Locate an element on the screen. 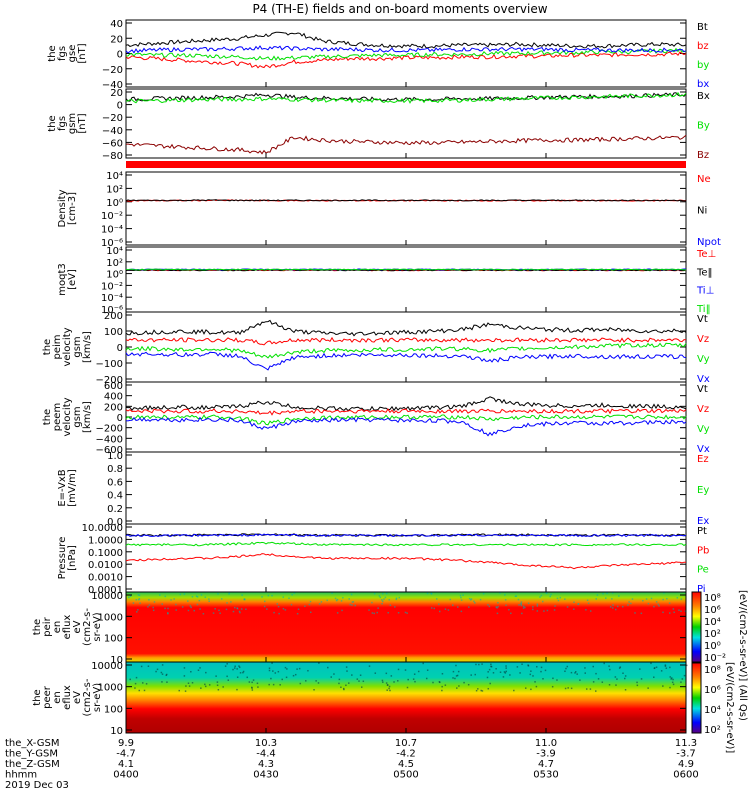  panel-ylabel: [mV/m] is located at coordinates (72, 488).